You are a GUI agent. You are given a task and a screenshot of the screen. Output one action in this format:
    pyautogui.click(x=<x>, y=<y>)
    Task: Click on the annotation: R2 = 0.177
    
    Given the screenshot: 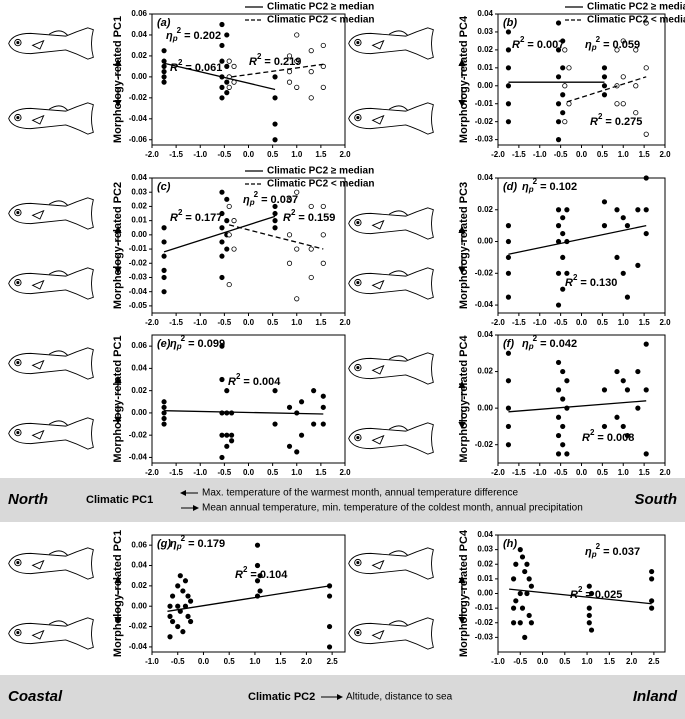 What is the action you would take?
    pyautogui.click(x=196, y=216)
    